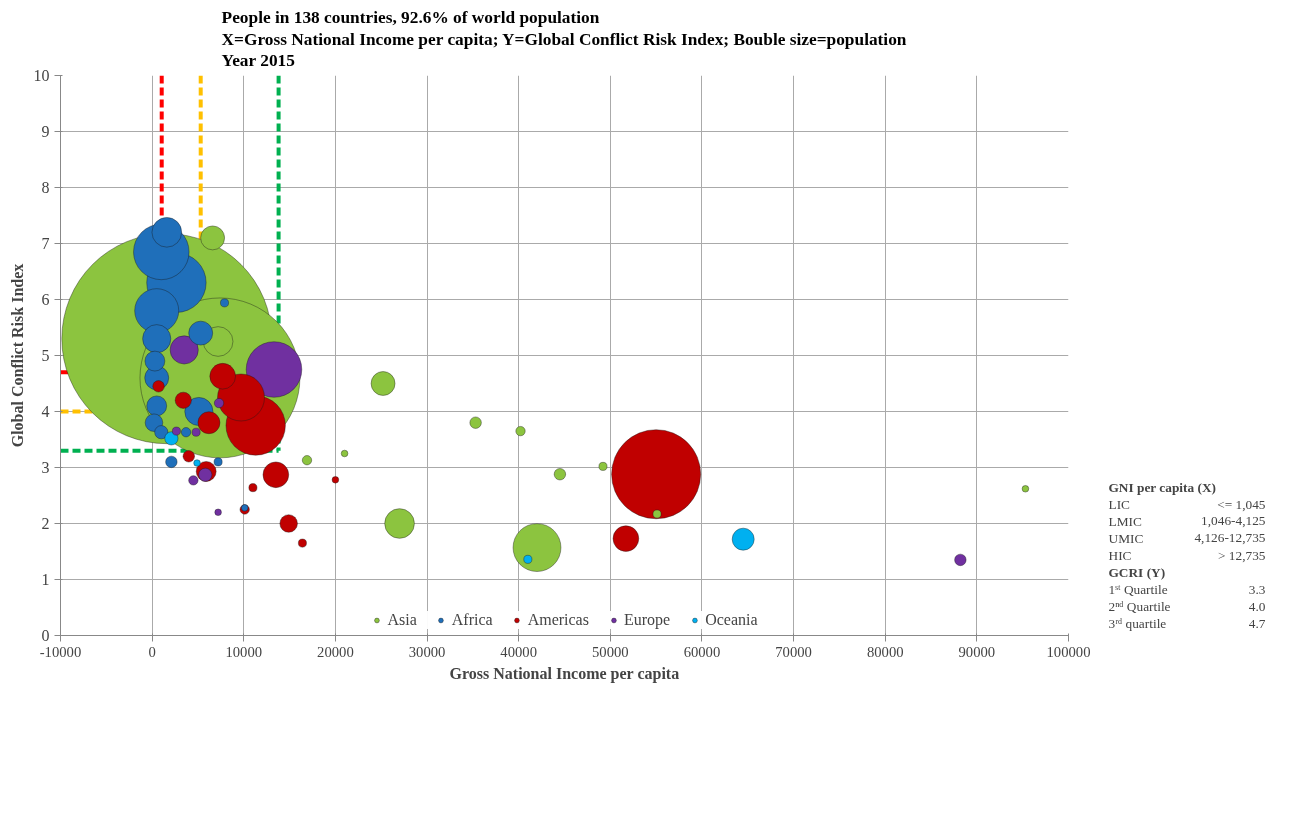 This screenshot has height=817, width=1292. Describe the element at coordinates (1187, 504) in the screenshot. I see `text: LIC <= 1,045` at that location.